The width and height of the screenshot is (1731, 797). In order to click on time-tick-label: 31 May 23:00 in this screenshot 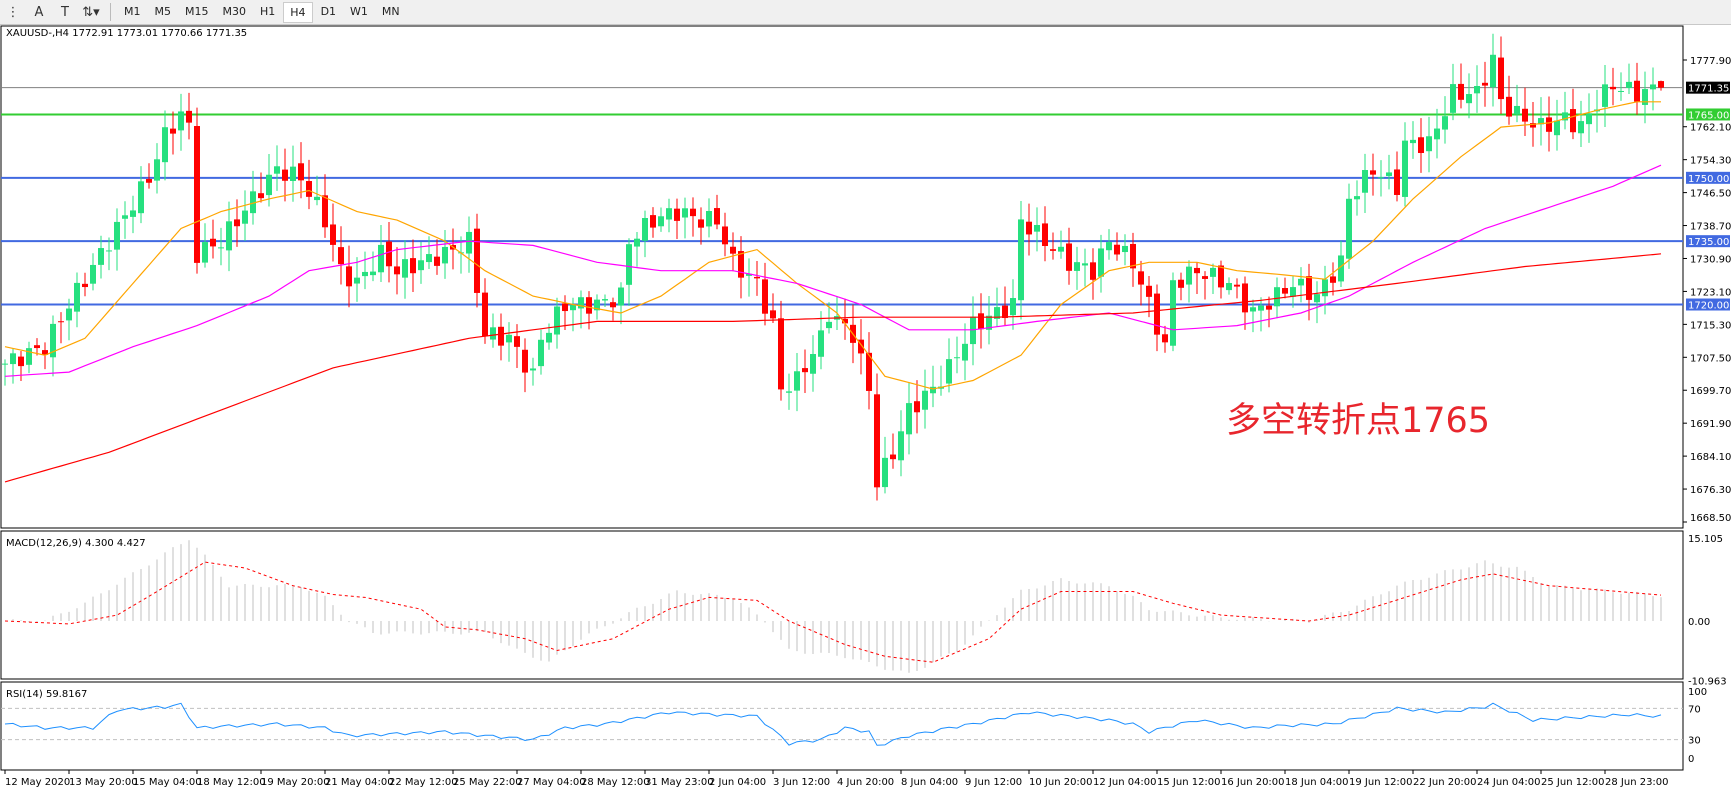, I will do `click(679, 782)`.